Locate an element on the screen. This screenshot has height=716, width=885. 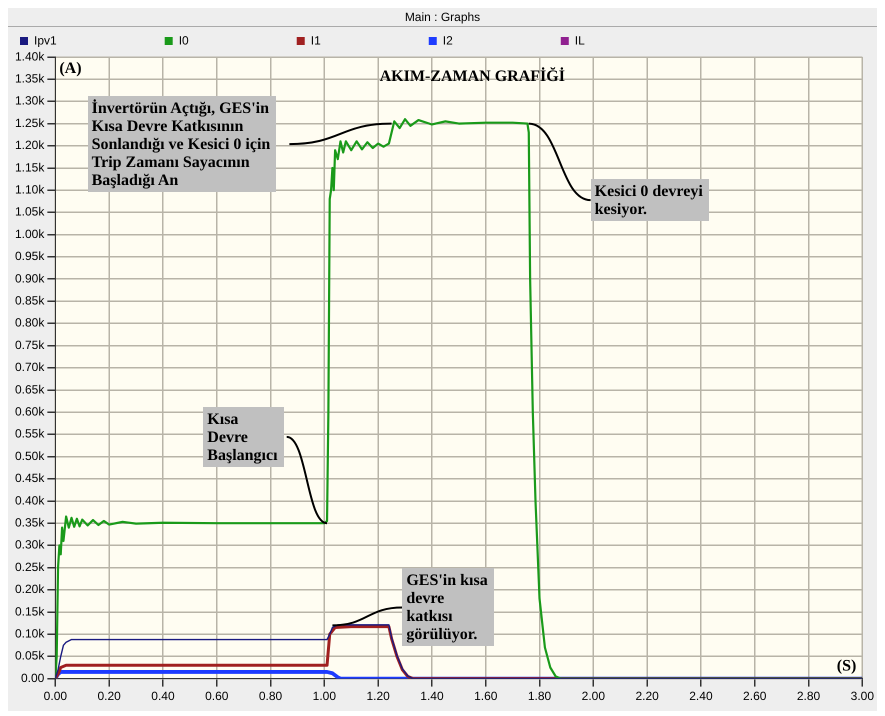
x-tick-label: 1.20 is located at coordinates (378, 696).